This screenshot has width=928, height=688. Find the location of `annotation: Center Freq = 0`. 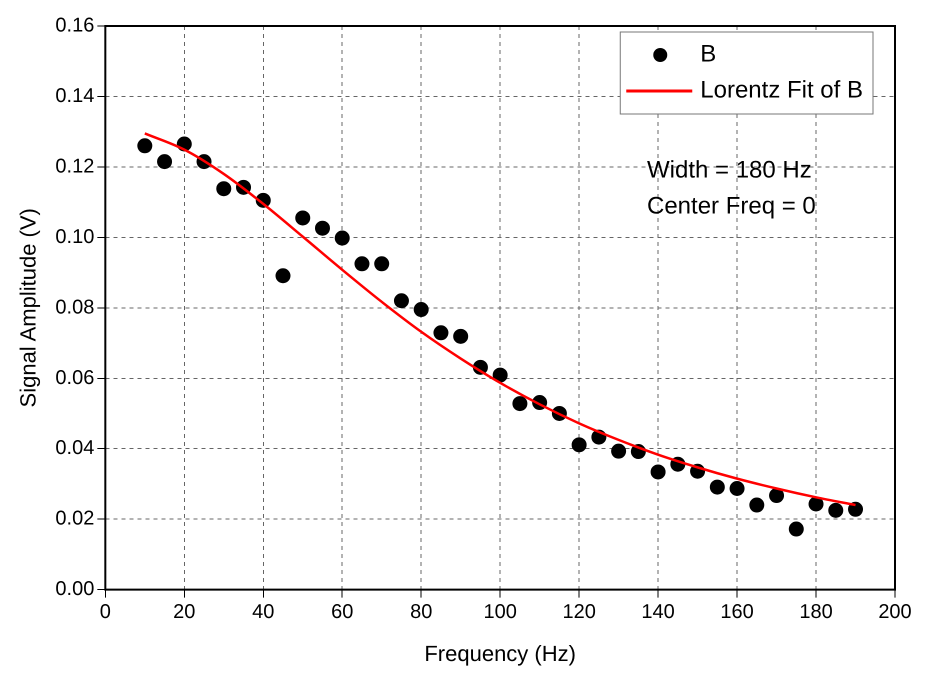

annotation: Center Freq = 0 is located at coordinates (731, 206).